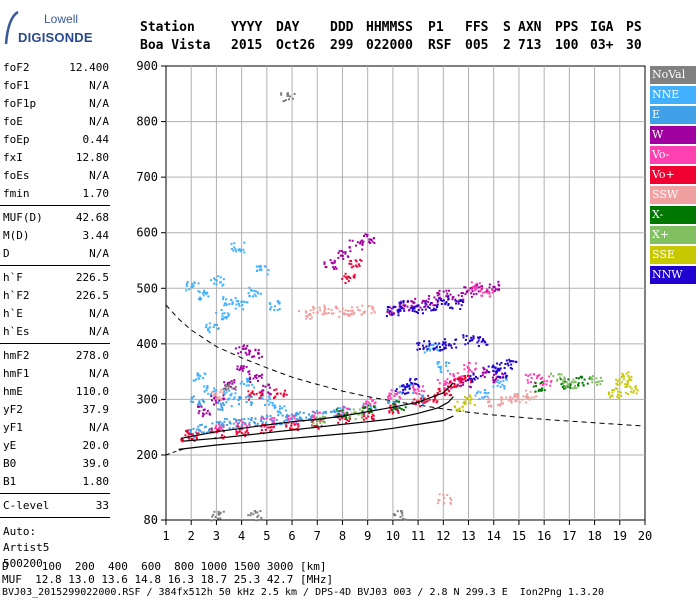 The image size is (700, 600). I want to click on y-tick-label: 600, so click(147, 233).